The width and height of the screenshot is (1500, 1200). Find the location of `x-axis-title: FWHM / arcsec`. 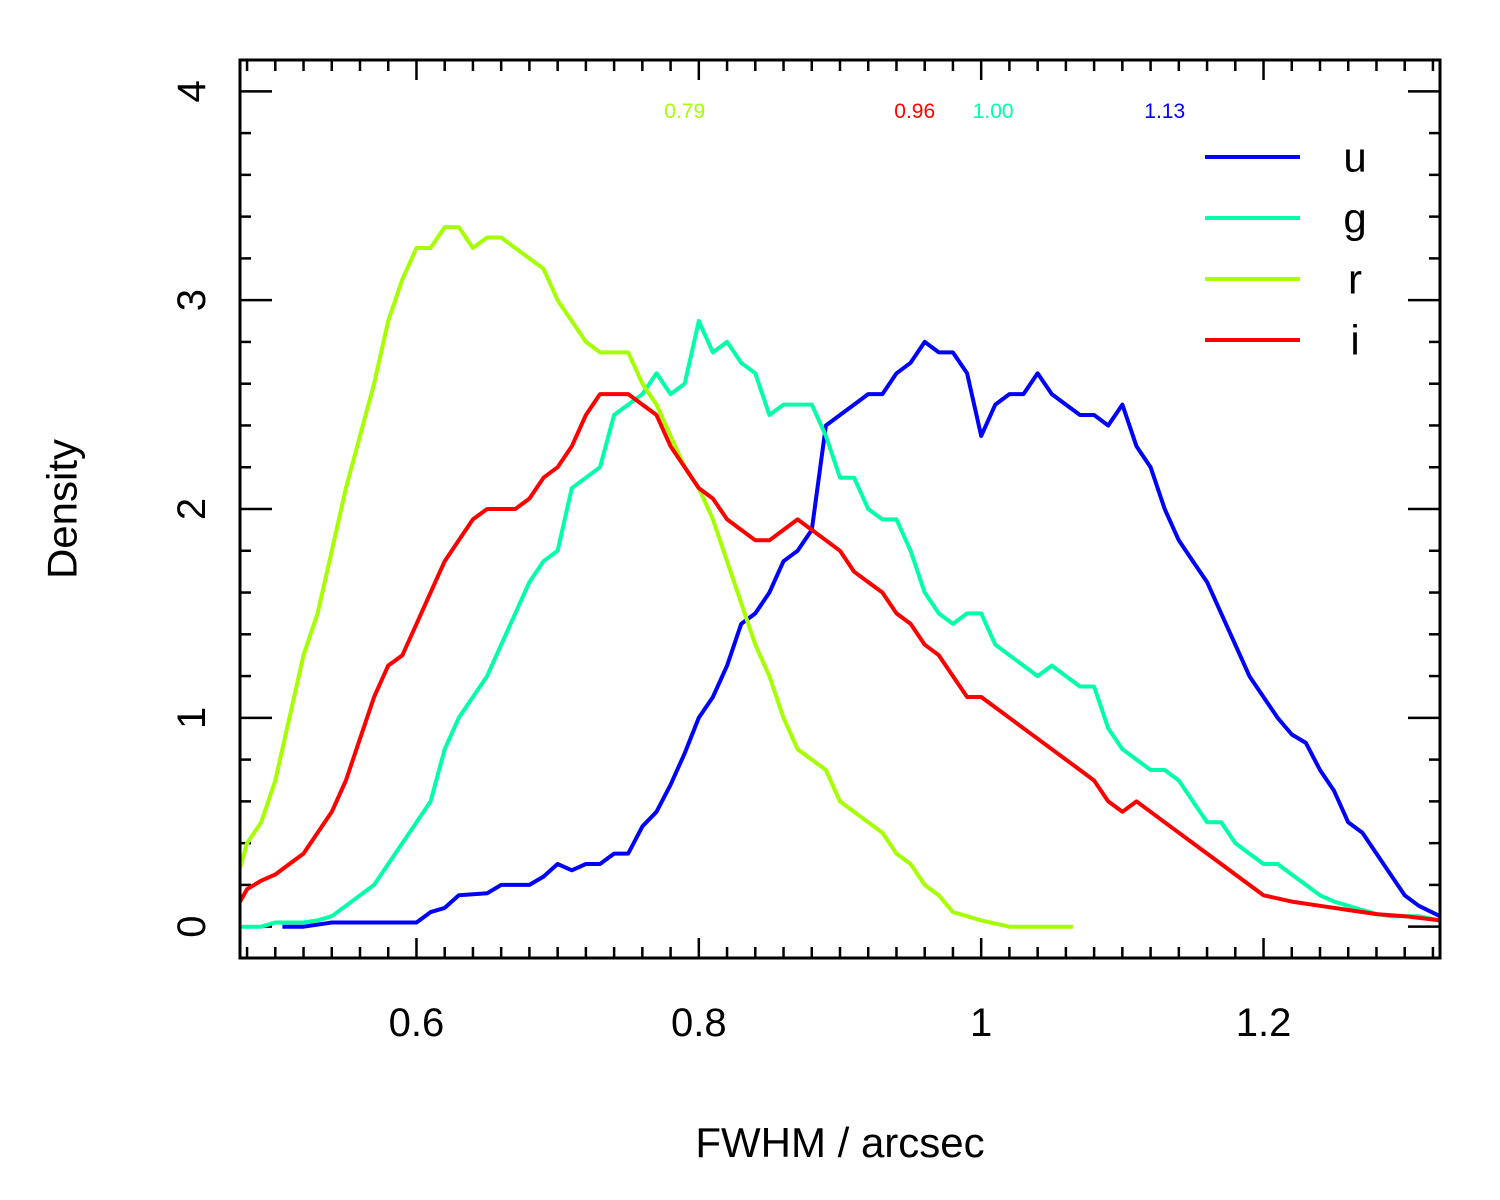

x-axis-title: FWHM / arcsec is located at coordinates (839, 1142).